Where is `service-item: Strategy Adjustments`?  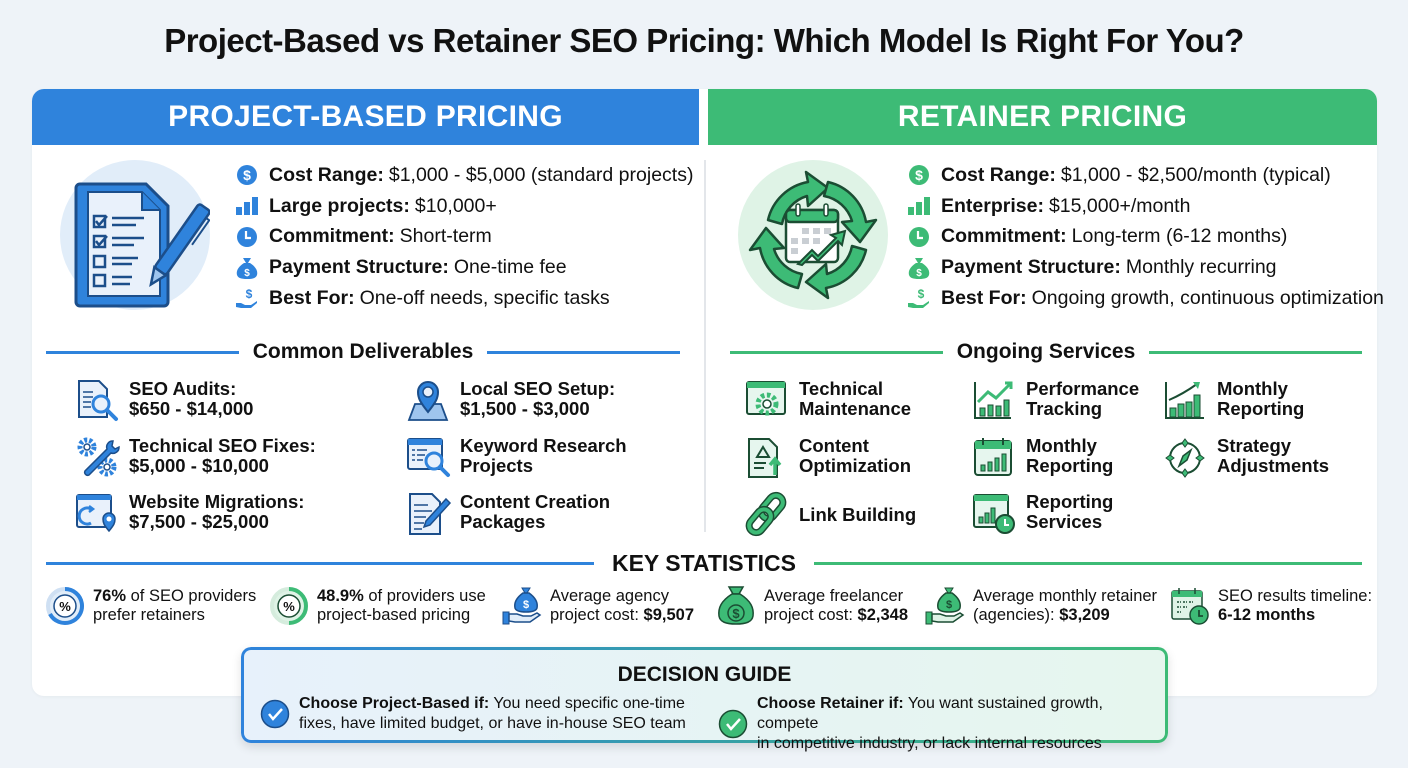
service-item: Strategy Adjustments is located at coordinates (1246, 458).